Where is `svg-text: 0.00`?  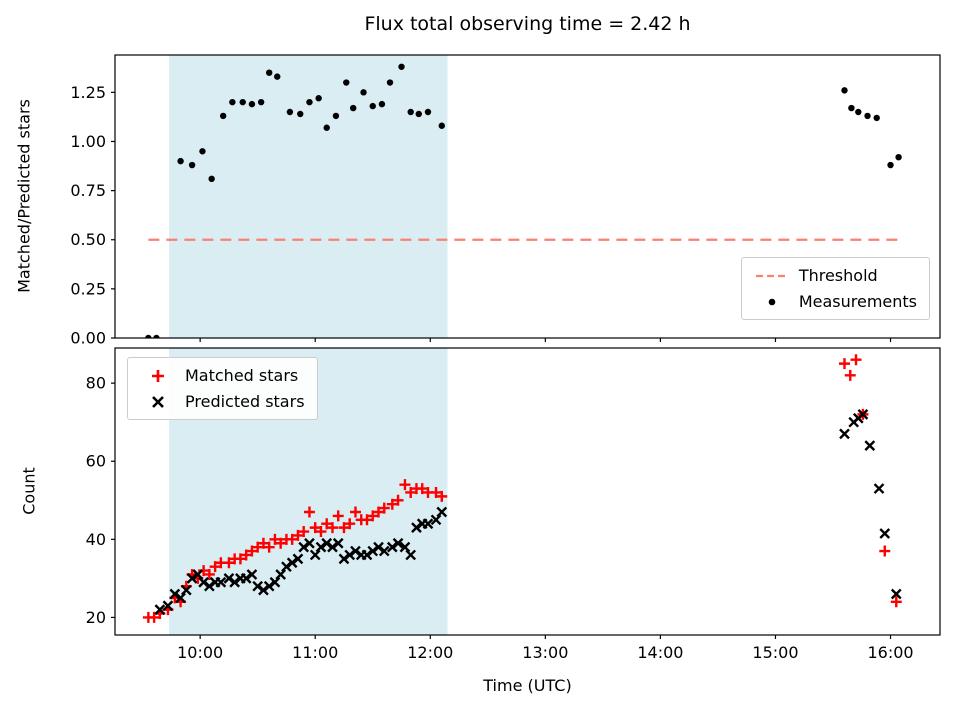
svg-text: 0.00 is located at coordinates (88, 338).